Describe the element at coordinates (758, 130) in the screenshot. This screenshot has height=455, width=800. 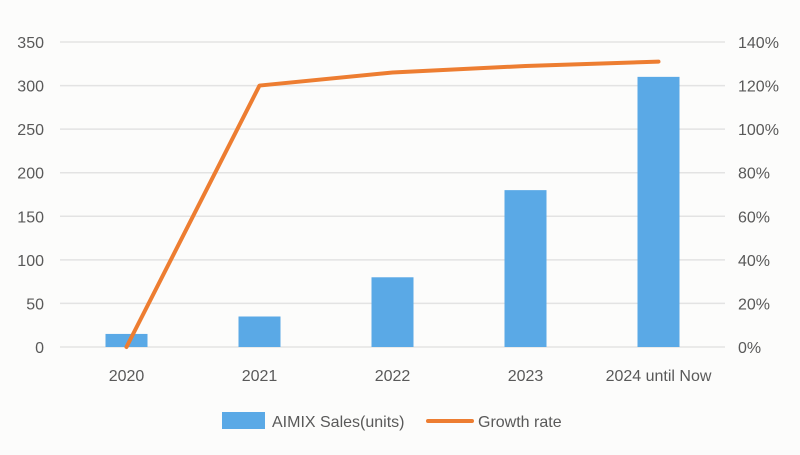
I see `y-right-tick-label: 100%` at that location.